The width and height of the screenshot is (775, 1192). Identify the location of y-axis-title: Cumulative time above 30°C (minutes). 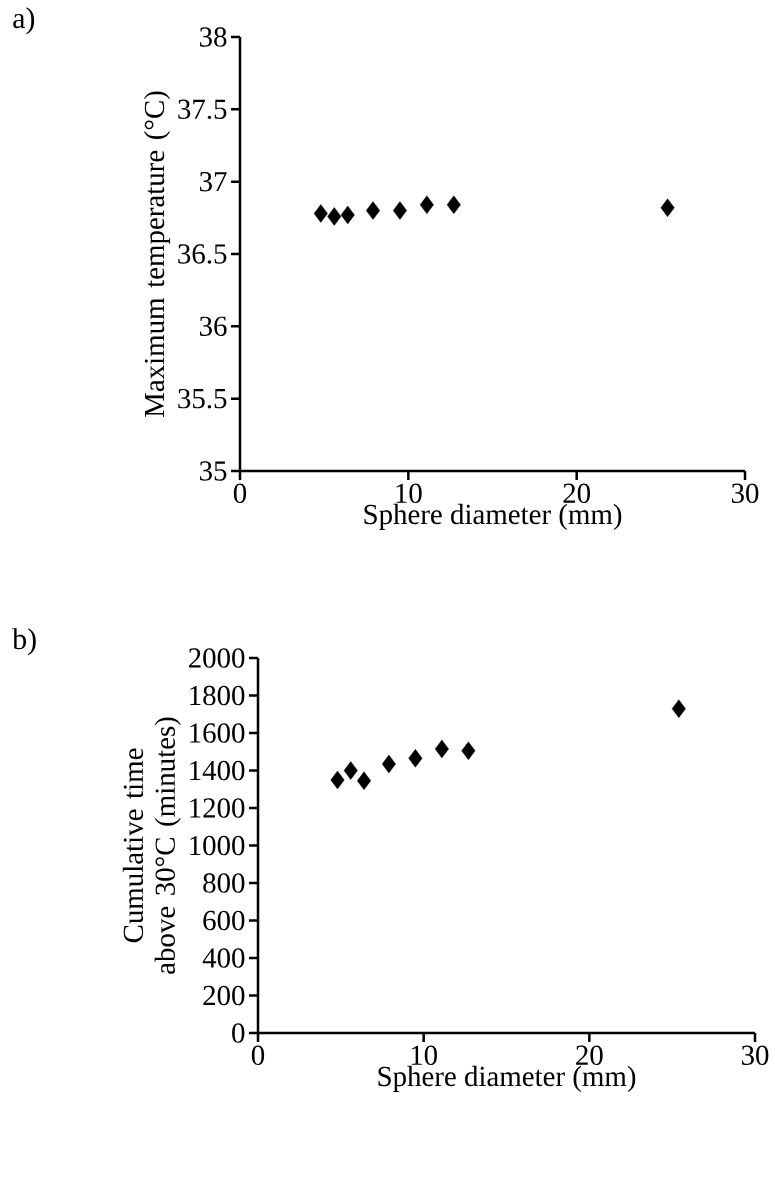
(151, 845).